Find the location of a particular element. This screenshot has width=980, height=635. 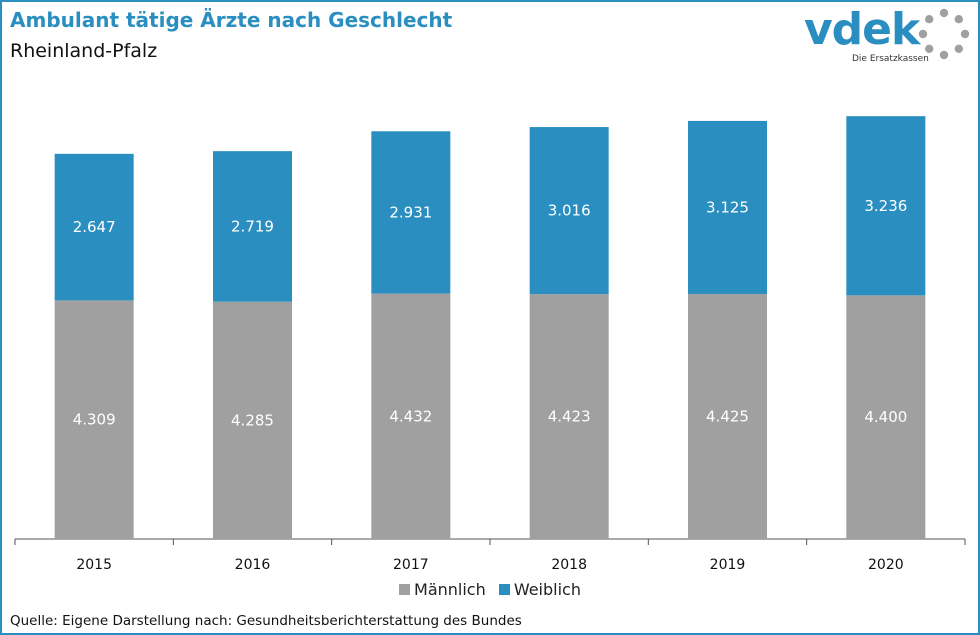

bar-weiblich-2015 is located at coordinates (94, 227).